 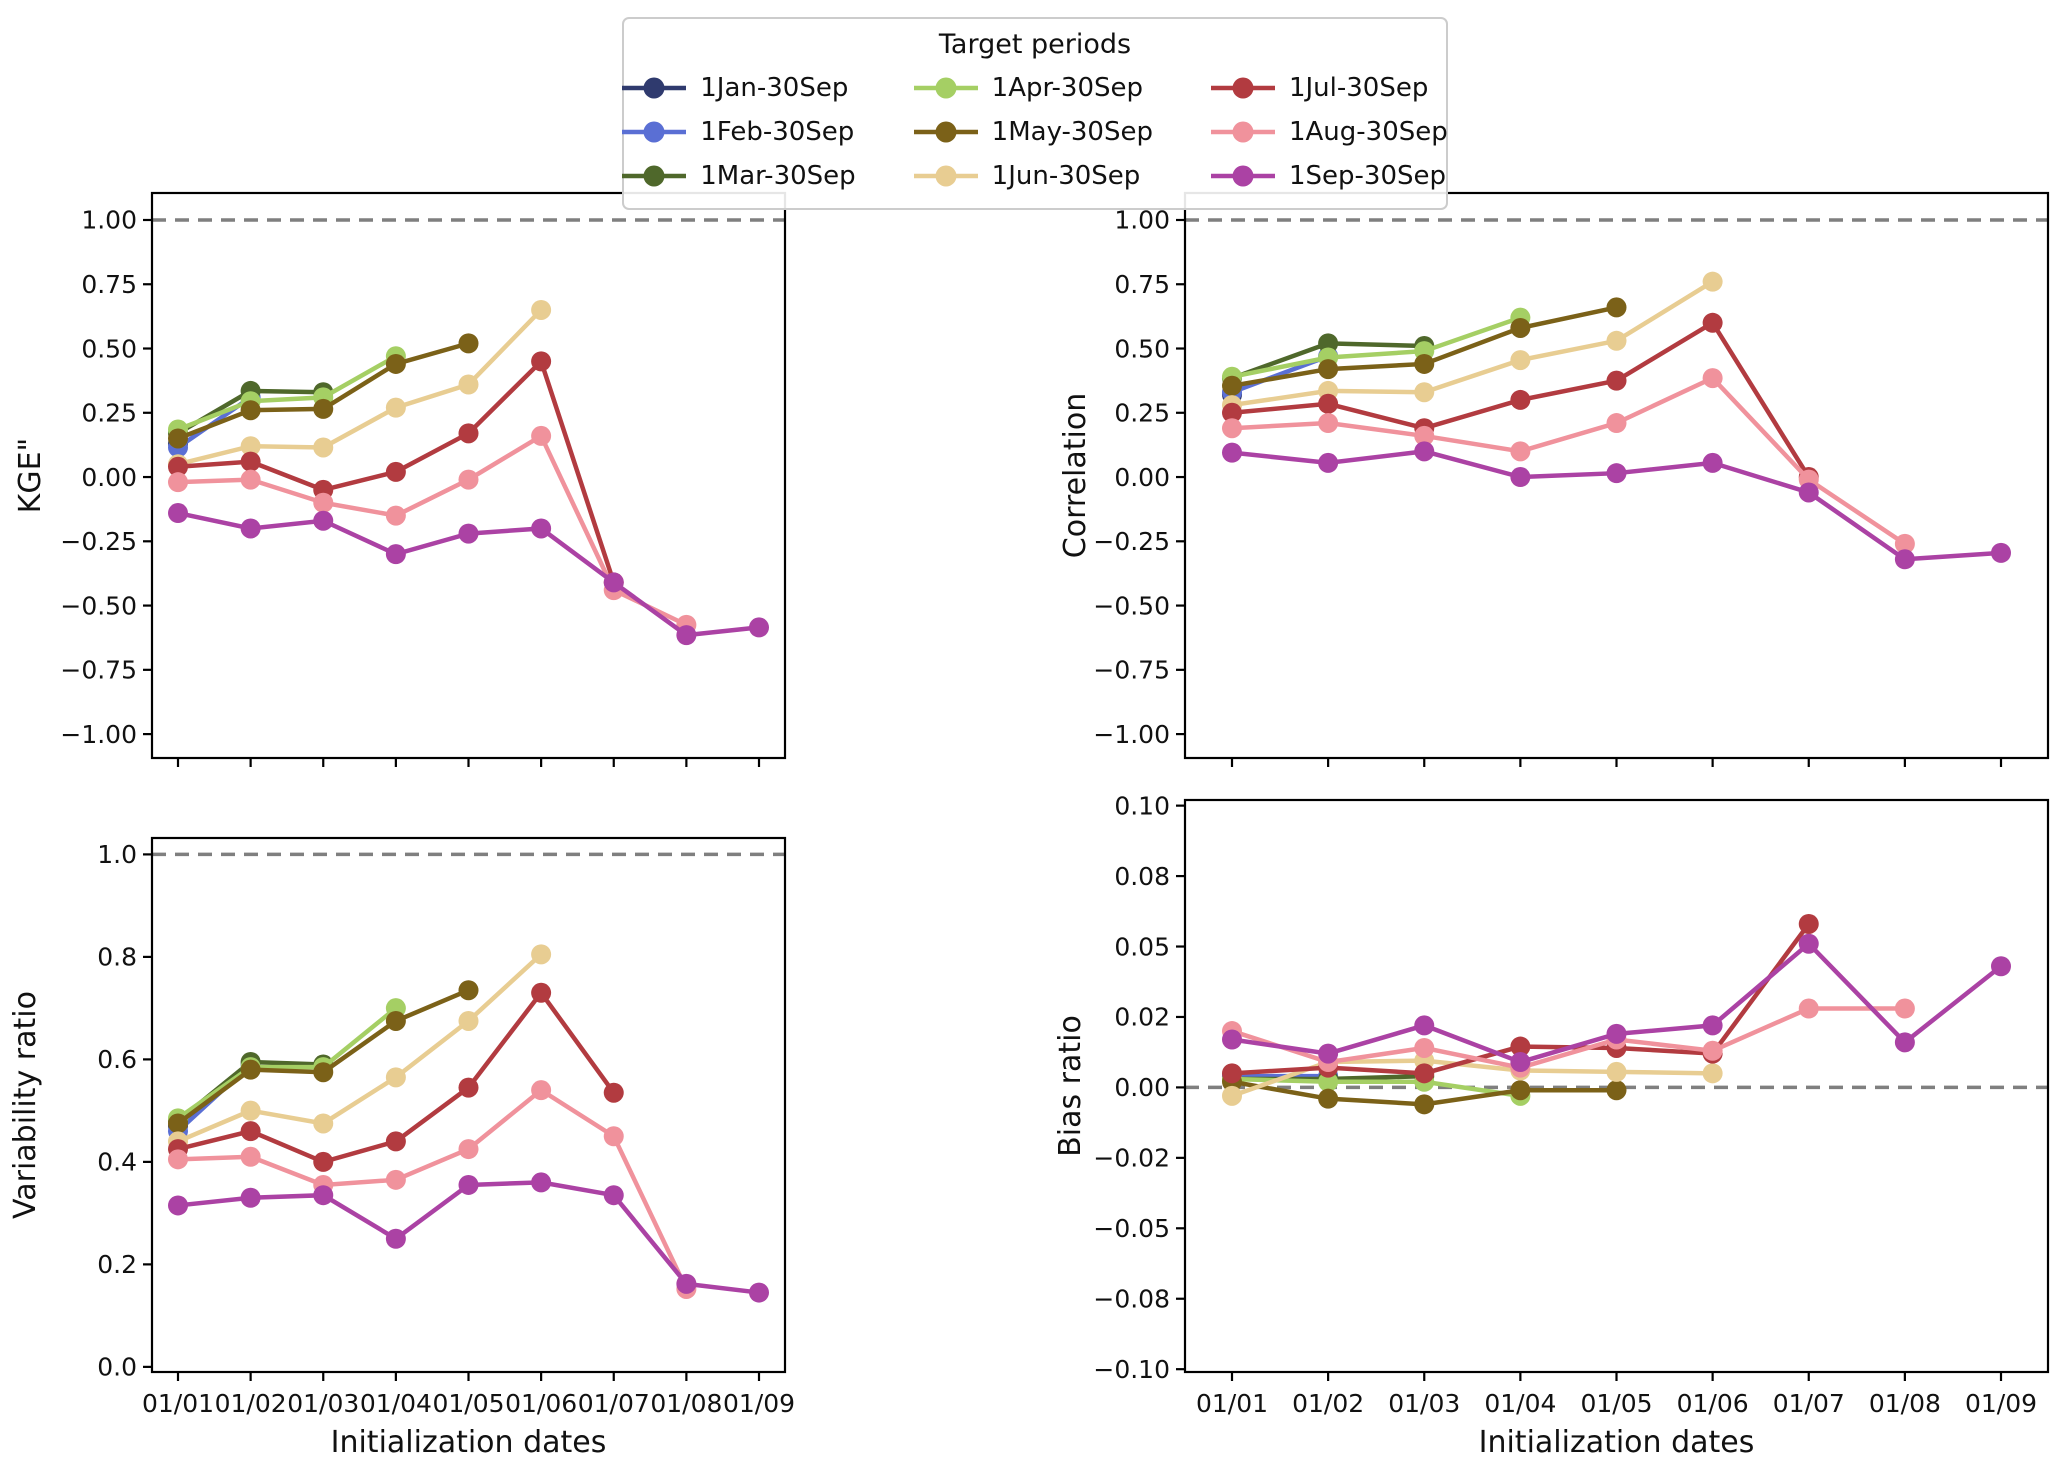 What do you see at coordinates (1142, 413) in the screenshot?
I see `y-tick-label: 0.25` at bounding box center [1142, 413].